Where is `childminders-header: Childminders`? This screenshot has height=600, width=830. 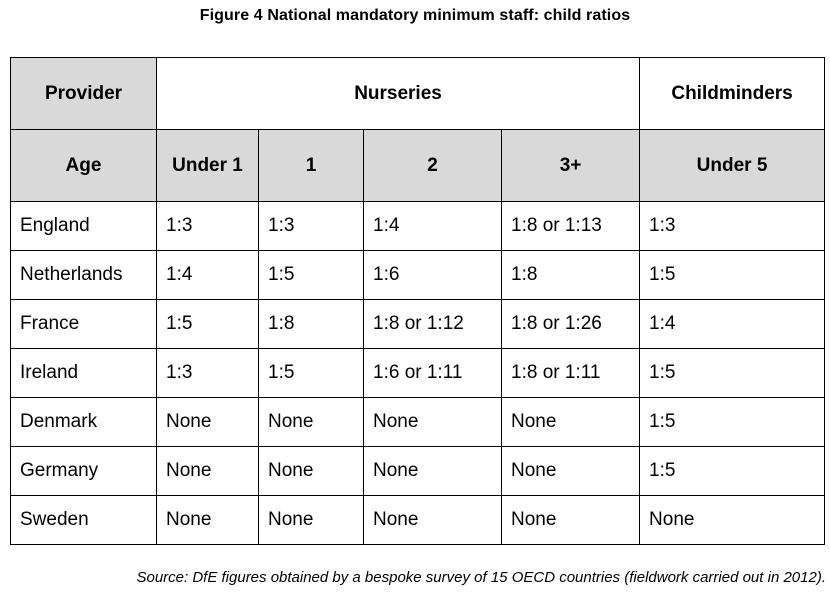 childminders-header: Childminders is located at coordinates (732, 93).